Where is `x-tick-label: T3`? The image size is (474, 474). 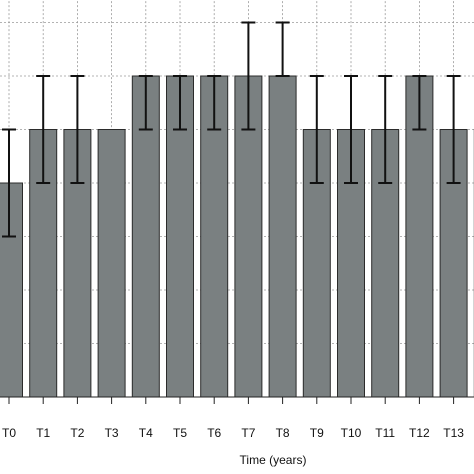 x-tick-label: T3 is located at coordinates (112, 433).